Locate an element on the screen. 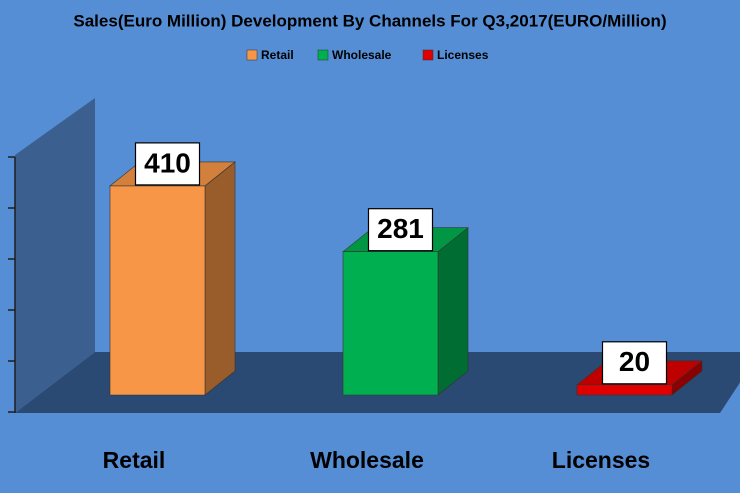  x-tick-label: Retail is located at coordinates (134, 460).